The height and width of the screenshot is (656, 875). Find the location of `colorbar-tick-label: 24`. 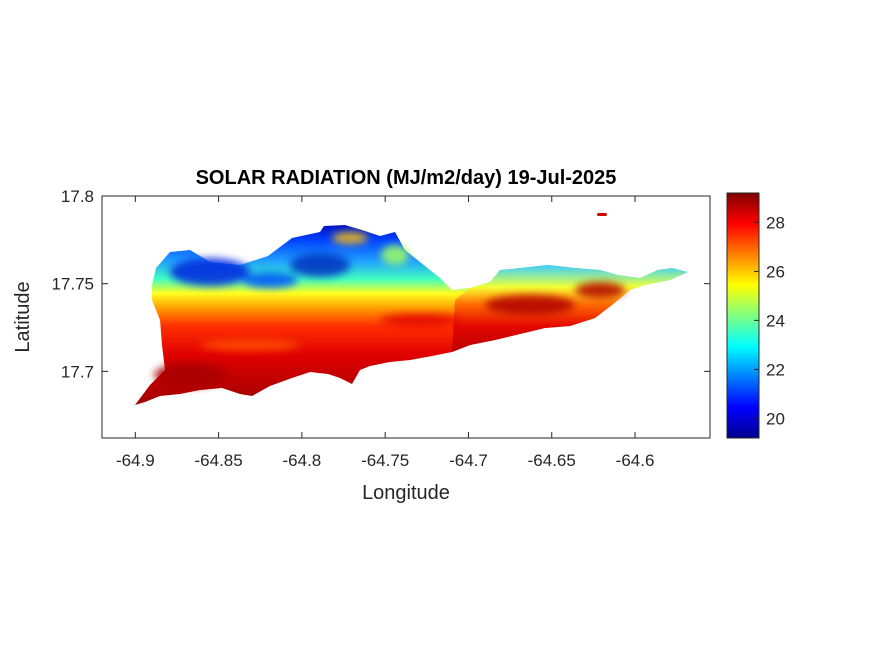

colorbar-tick-label: 24 is located at coordinates (775, 320).